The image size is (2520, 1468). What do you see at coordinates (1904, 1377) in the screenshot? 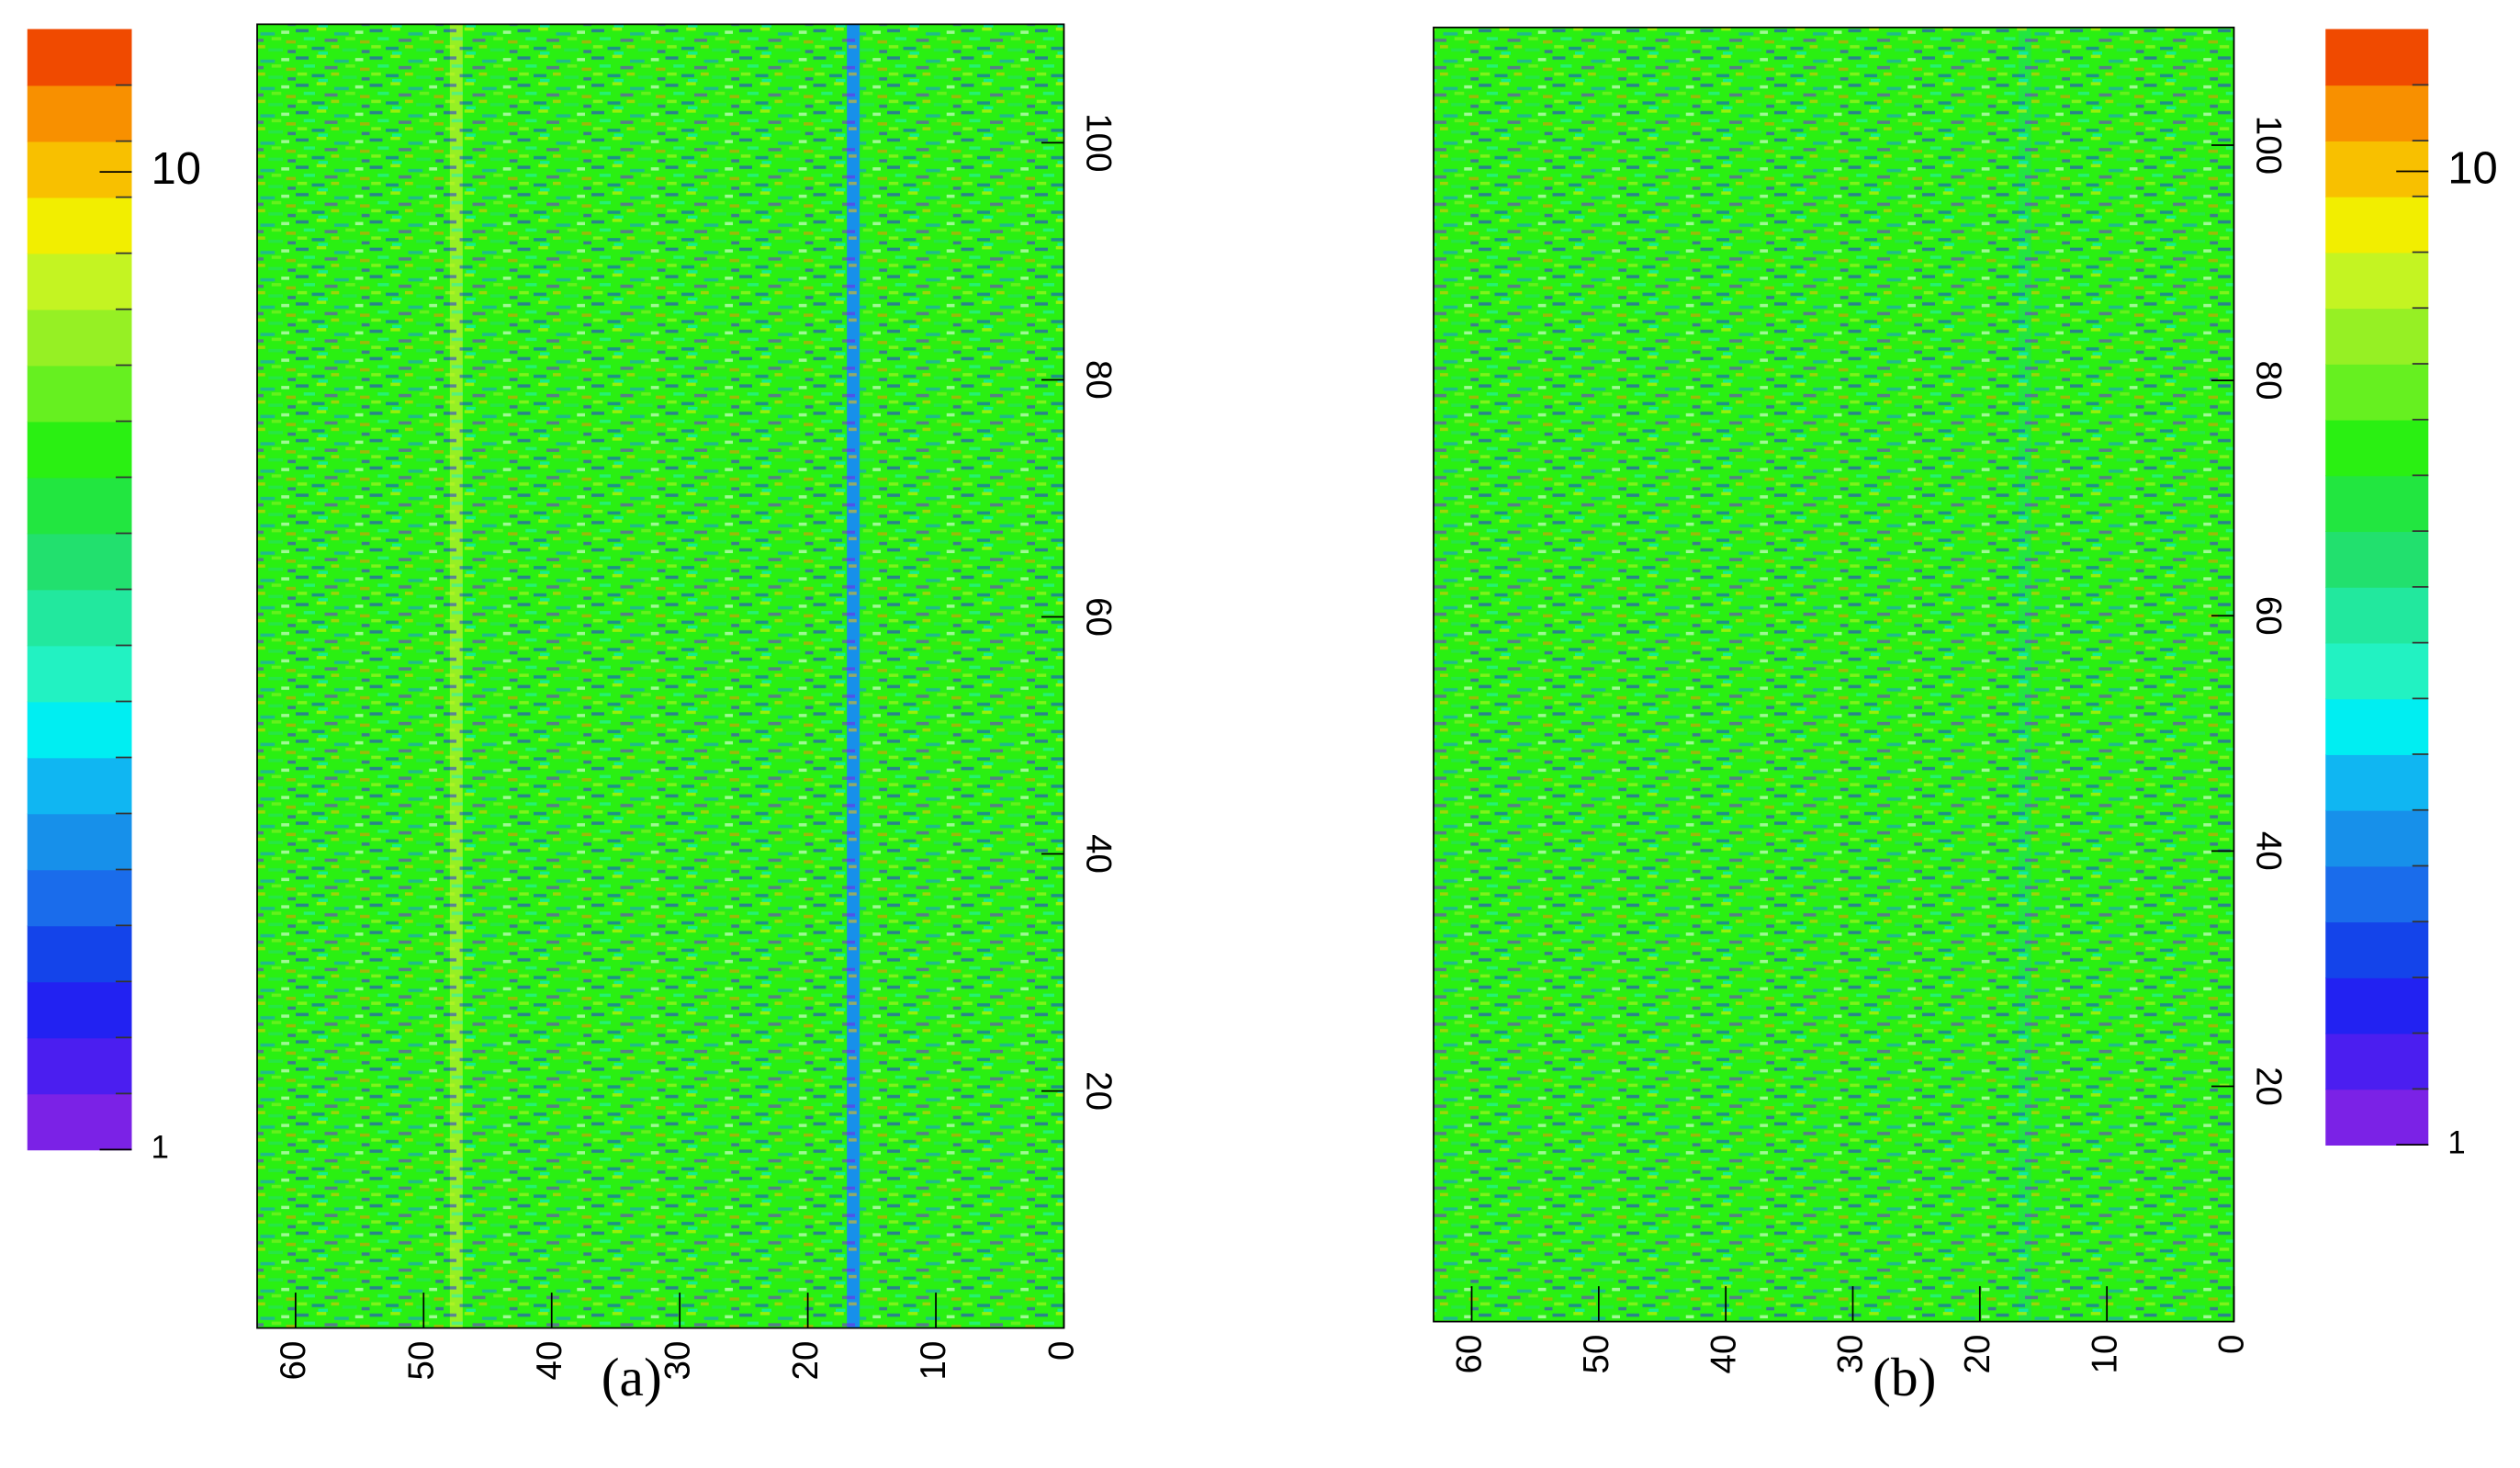
I see `panel-label: (b)` at bounding box center [1904, 1377].